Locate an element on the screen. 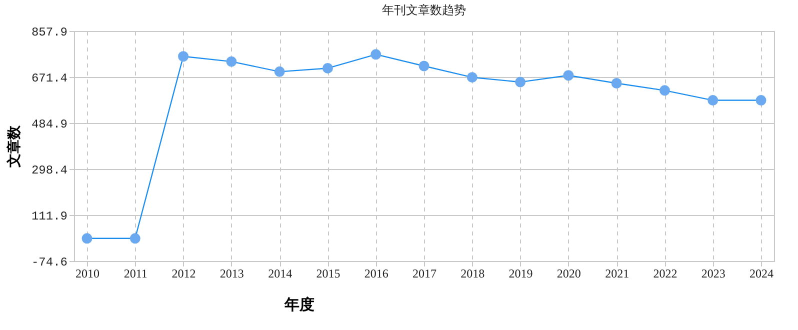 This screenshot has height=330, width=798. x-tick-label: 2011 is located at coordinates (136, 273).